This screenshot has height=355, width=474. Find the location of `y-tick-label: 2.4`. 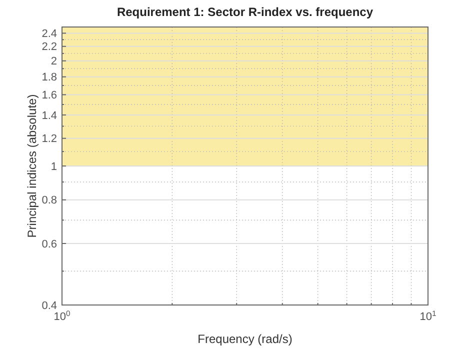

y-tick-label: 2.4 is located at coordinates (49, 34).